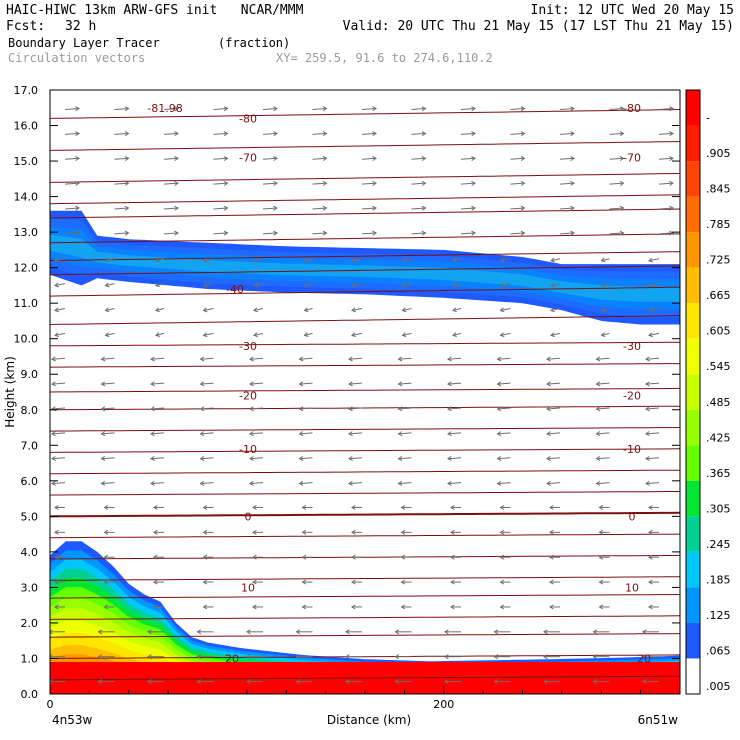  I want to click on y-tick-label: 15.0, so click(26, 161).